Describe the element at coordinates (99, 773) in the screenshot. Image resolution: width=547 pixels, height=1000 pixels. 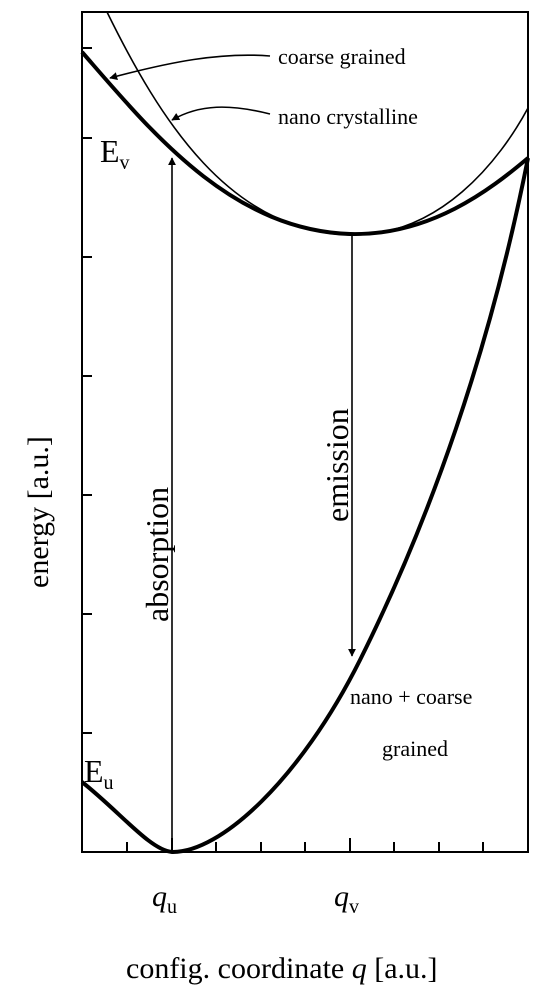
I see `eu-level-label: Eu` at that location.